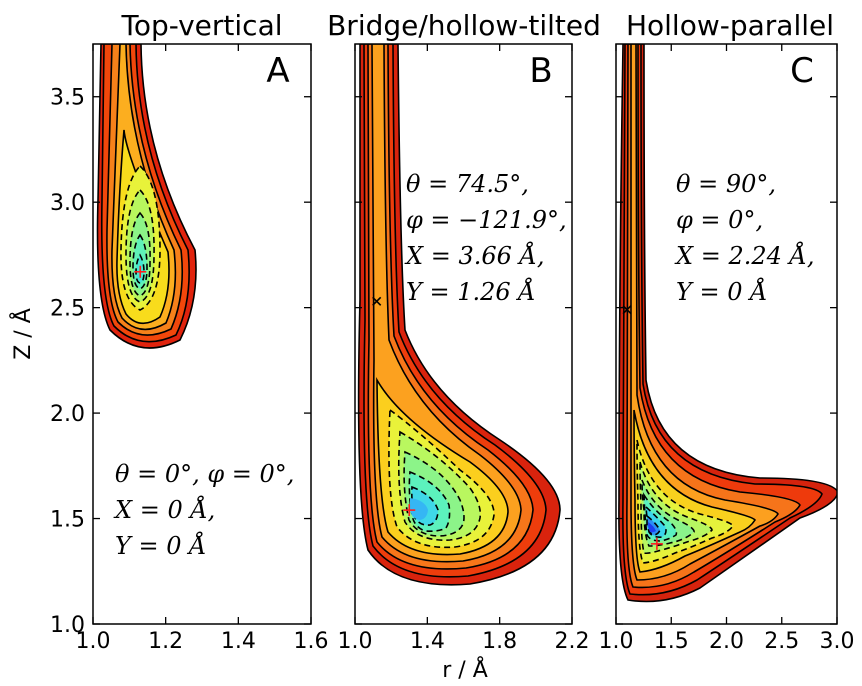 The width and height of the screenshot is (862, 686). Describe the element at coordinates (67, 98) in the screenshot. I see `y-tick-label: 3.5` at that location.